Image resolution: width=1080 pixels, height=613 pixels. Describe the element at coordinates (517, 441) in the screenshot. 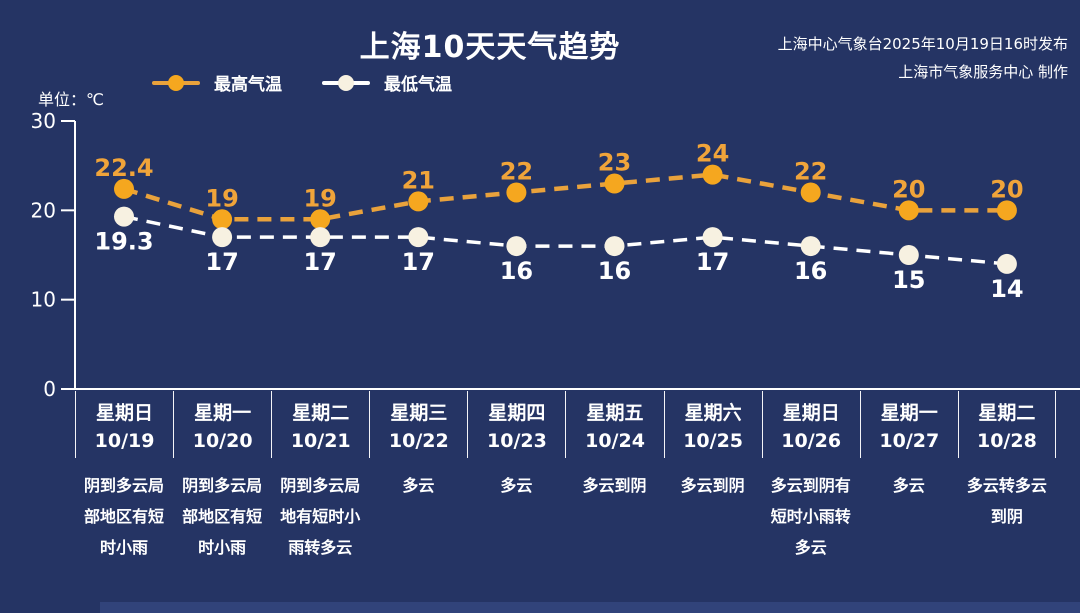

I see `date-label: 10/23` at that location.